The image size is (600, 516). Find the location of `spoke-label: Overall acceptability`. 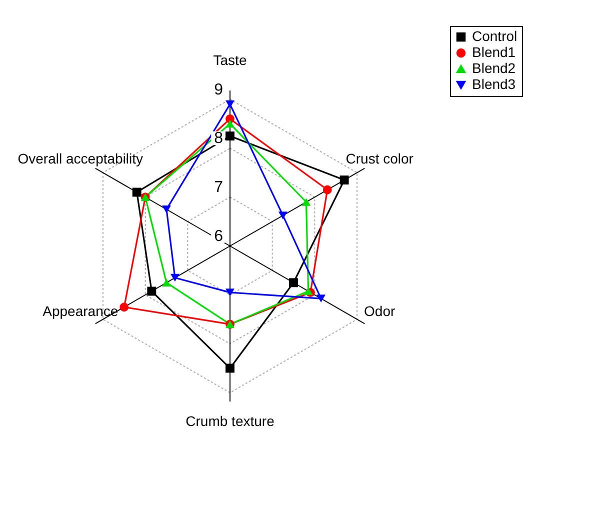

spoke-label: Overall acceptability is located at coordinates (81, 158).